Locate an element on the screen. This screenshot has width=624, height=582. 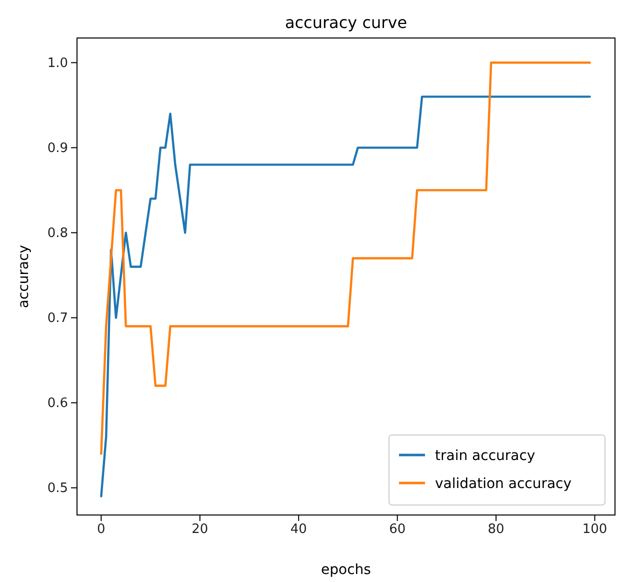
y-tick-label: 0.6 is located at coordinates (57, 403).